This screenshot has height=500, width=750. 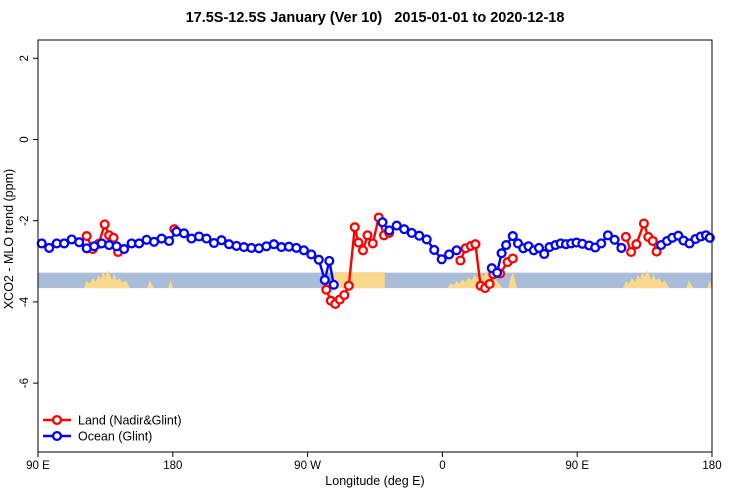 I want to click on x-tick-label: 0, so click(x=442, y=466).